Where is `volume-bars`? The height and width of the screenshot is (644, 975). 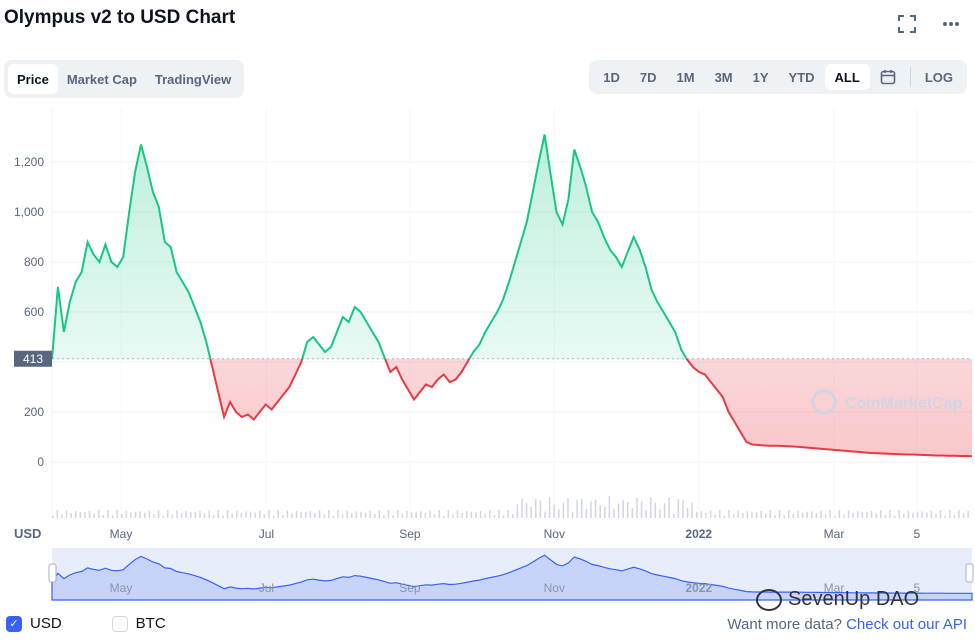
volume-bars is located at coordinates (510, 507).